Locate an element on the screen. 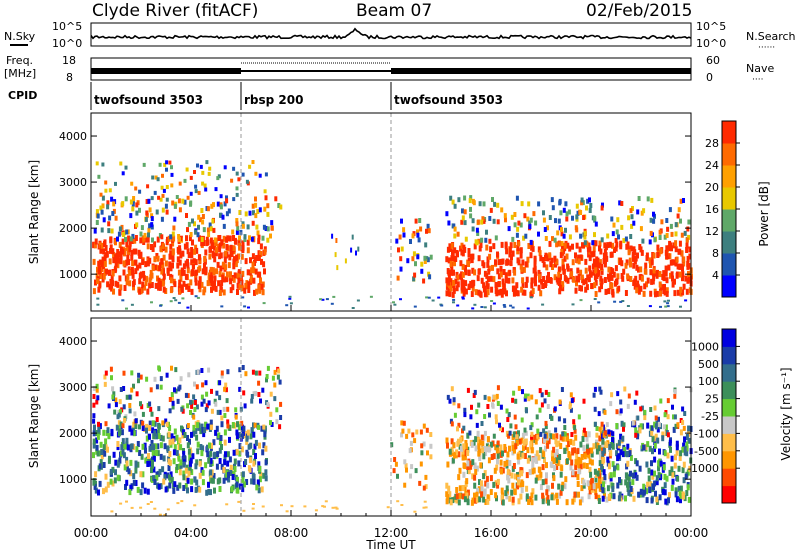 The height and width of the screenshot is (554, 800). colorbar-tick-label: 24 is located at coordinates (712, 165).